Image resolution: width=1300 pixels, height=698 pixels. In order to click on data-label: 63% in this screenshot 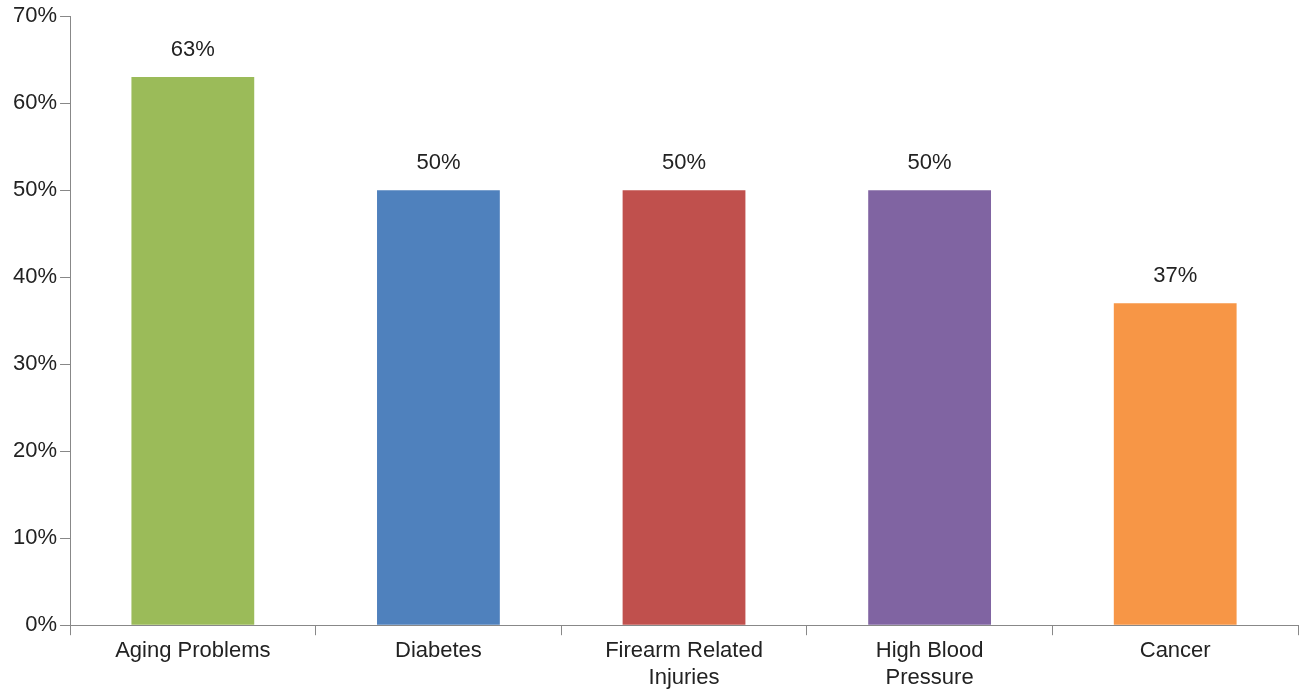, I will do `click(192, 49)`.